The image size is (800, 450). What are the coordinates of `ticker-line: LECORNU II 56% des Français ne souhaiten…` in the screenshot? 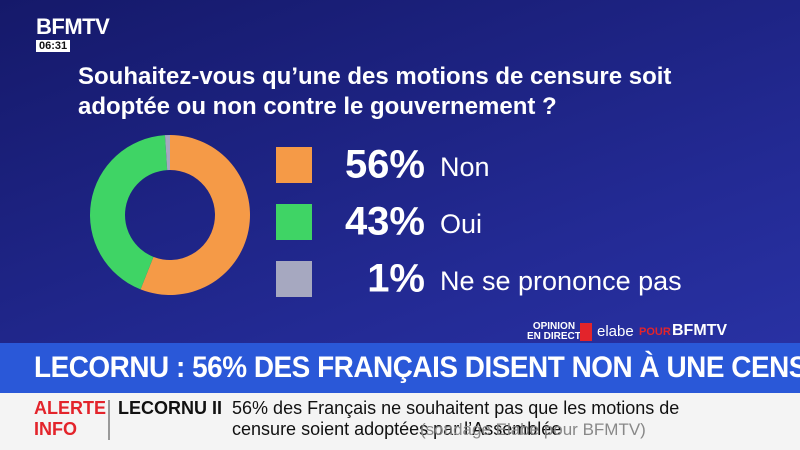 It's located at (415, 419).